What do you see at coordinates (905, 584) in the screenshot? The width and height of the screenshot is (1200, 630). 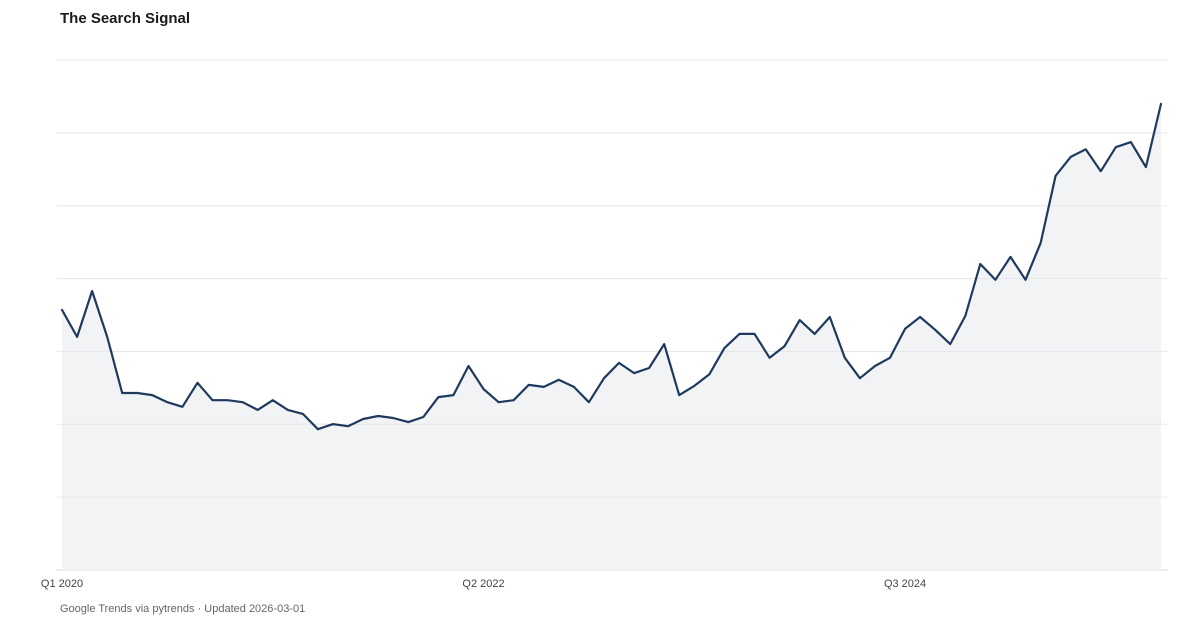 I see `x-tick-label: Q3 2024` at bounding box center [905, 584].